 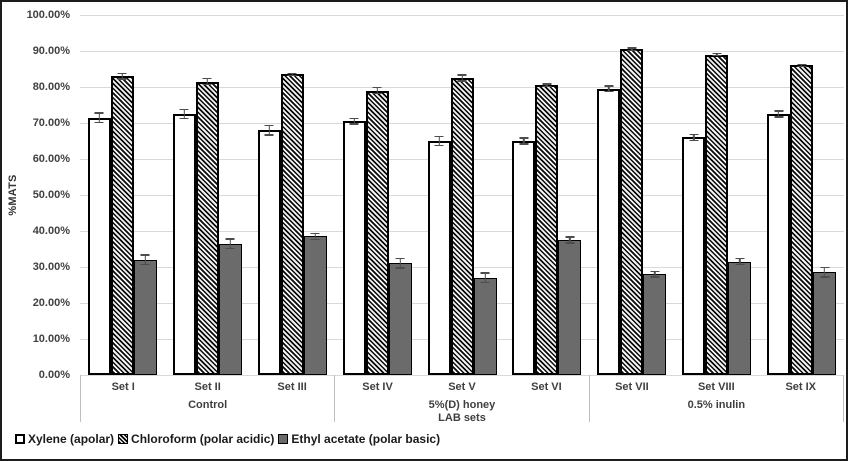 I want to click on set-label: Set VI, so click(x=546, y=387).